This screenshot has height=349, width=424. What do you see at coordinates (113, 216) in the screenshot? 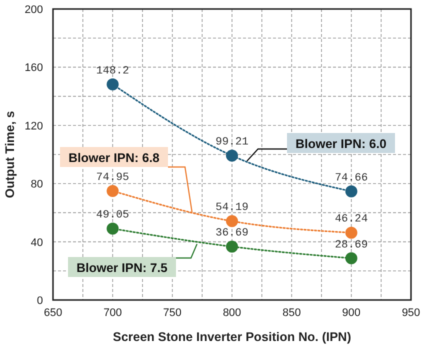
I see `data-label: 49.05` at bounding box center [113, 216].